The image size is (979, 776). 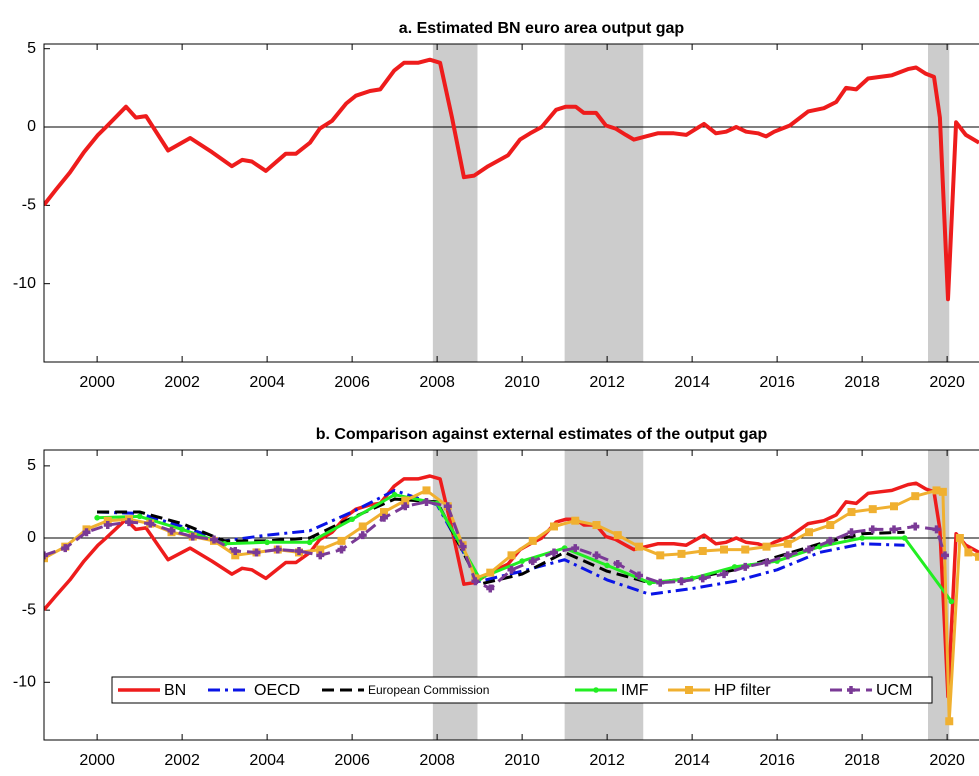 I want to click on y-tick-label: 5, so click(x=31, y=465).